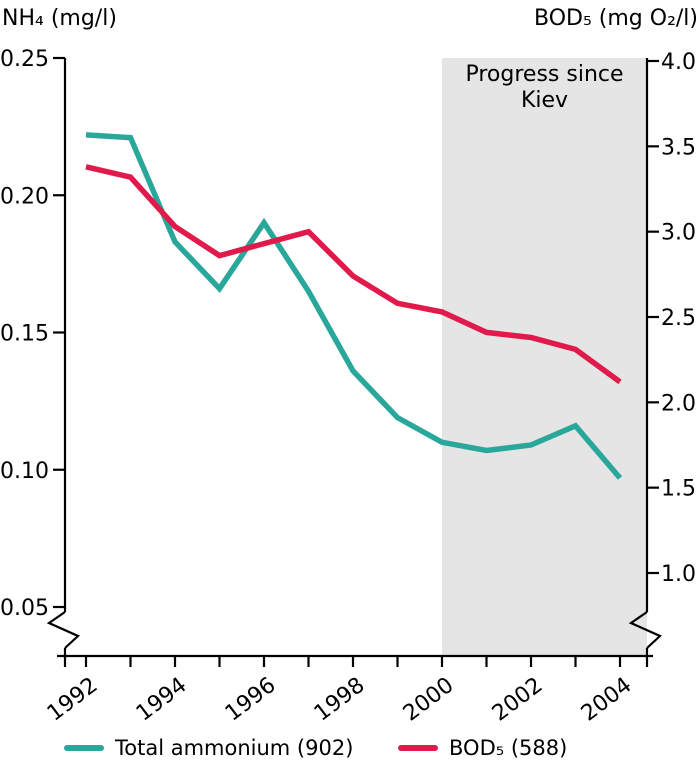  Describe the element at coordinates (59, 18) in the screenshot. I see `left-axis-title: NH₄ (mg/l)` at that location.